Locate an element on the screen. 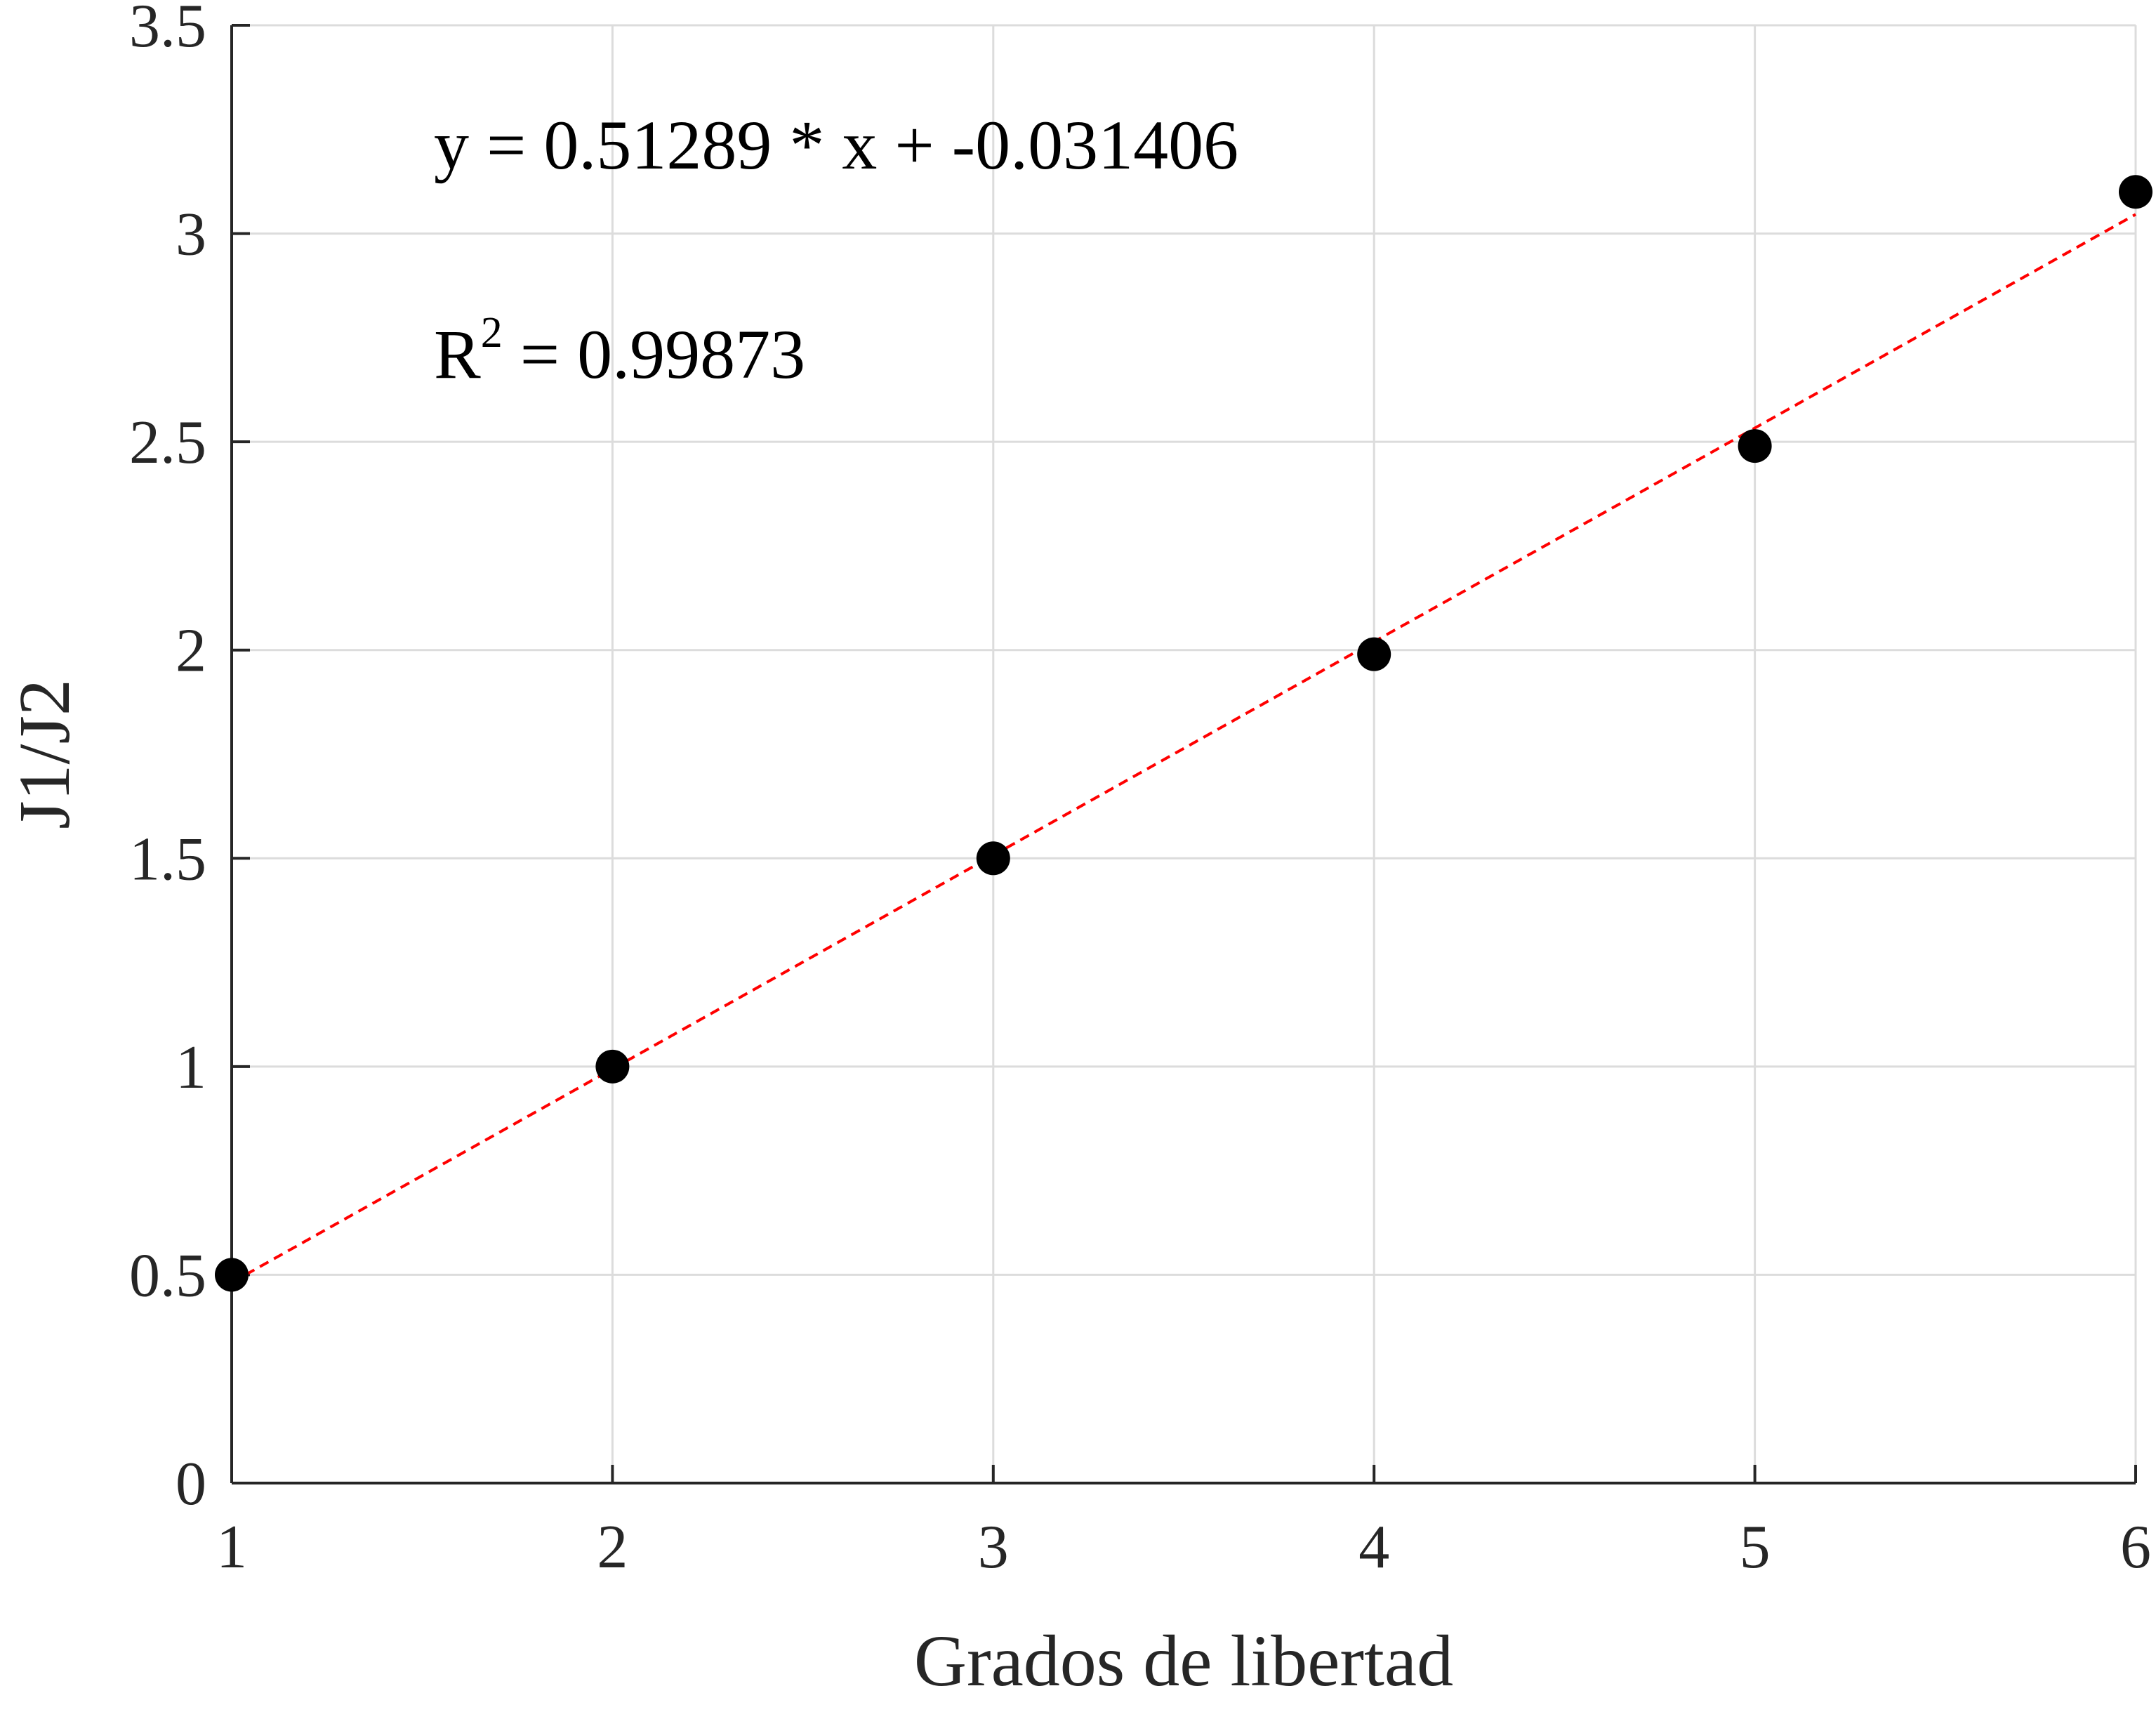 The width and height of the screenshot is (2156, 1712). r-squared-value: = 0.99873 is located at coordinates (654, 354).